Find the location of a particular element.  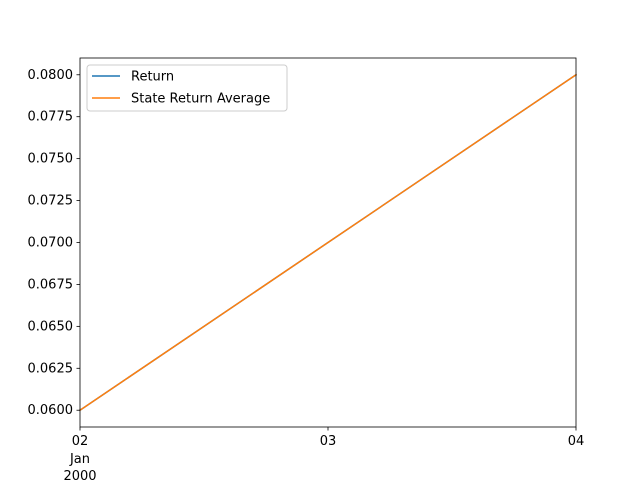

legend-box is located at coordinates (187, 88).